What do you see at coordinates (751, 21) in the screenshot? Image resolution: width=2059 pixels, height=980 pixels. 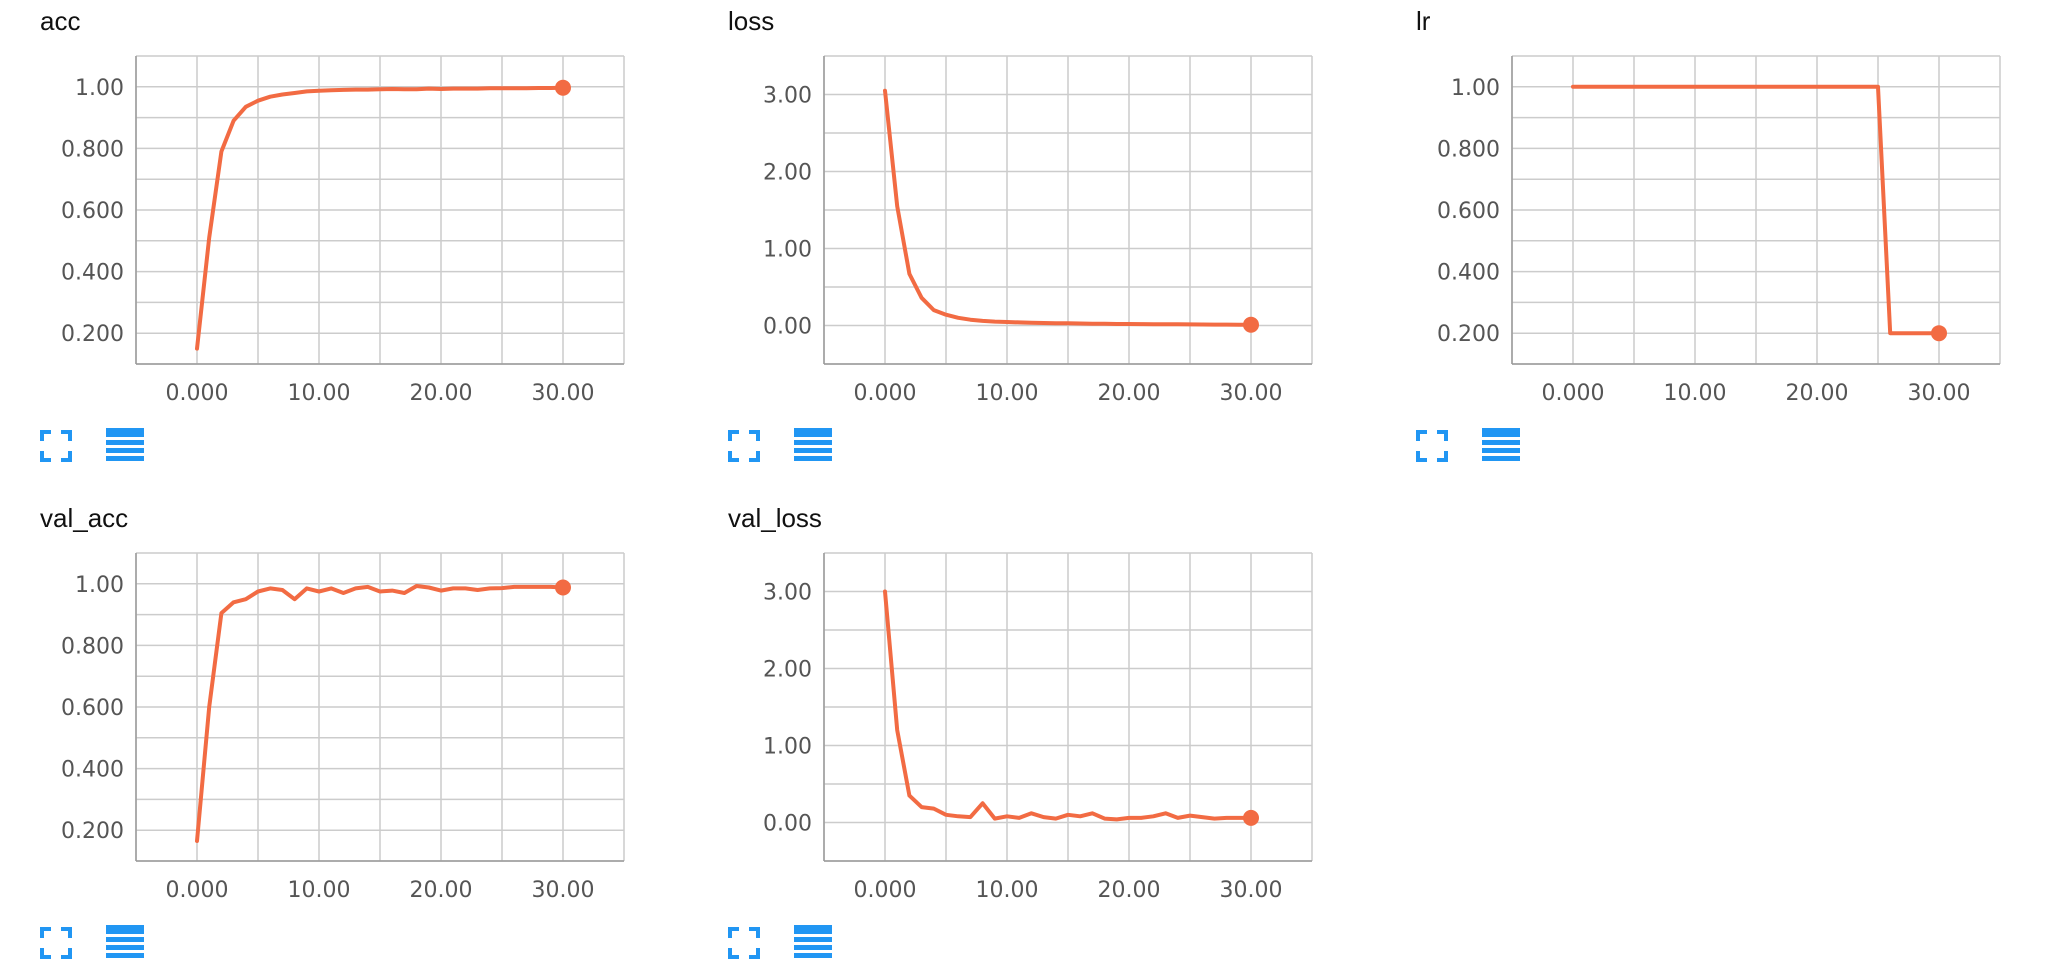 I see `chart-title: loss` at bounding box center [751, 21].